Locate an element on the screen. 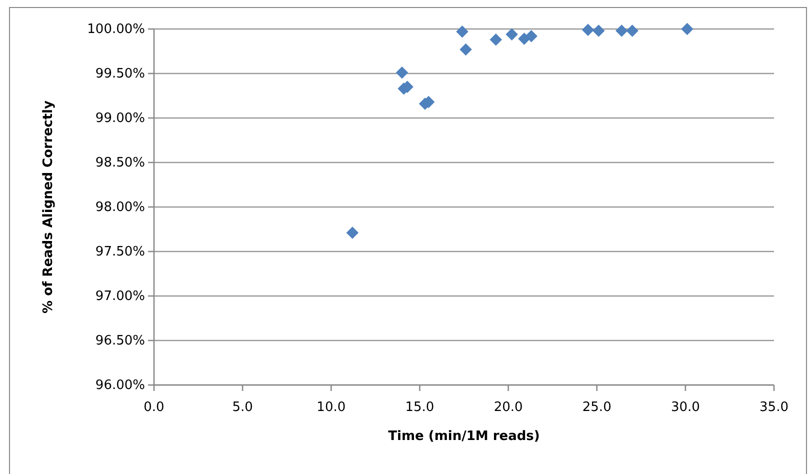 The image size is (809, 474). x-tick-label: 0.0 is located at coordinates (154, 407).